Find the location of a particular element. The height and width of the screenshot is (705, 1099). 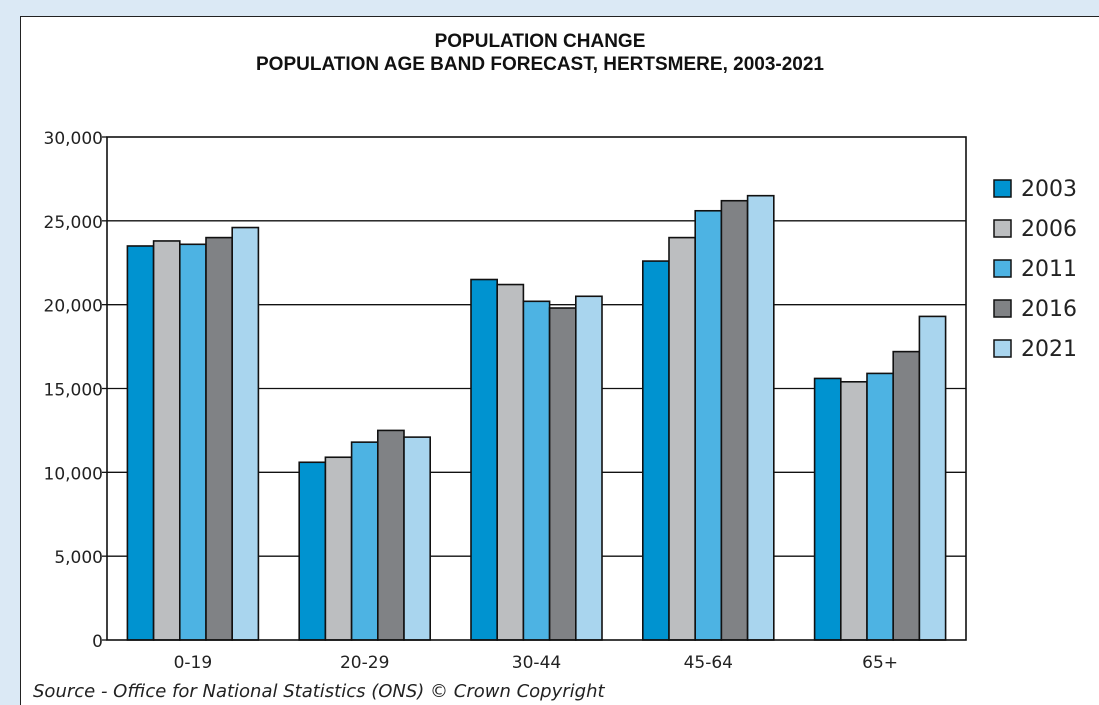

x-tick-label: 45-64 is located at coordinates (708, 663).